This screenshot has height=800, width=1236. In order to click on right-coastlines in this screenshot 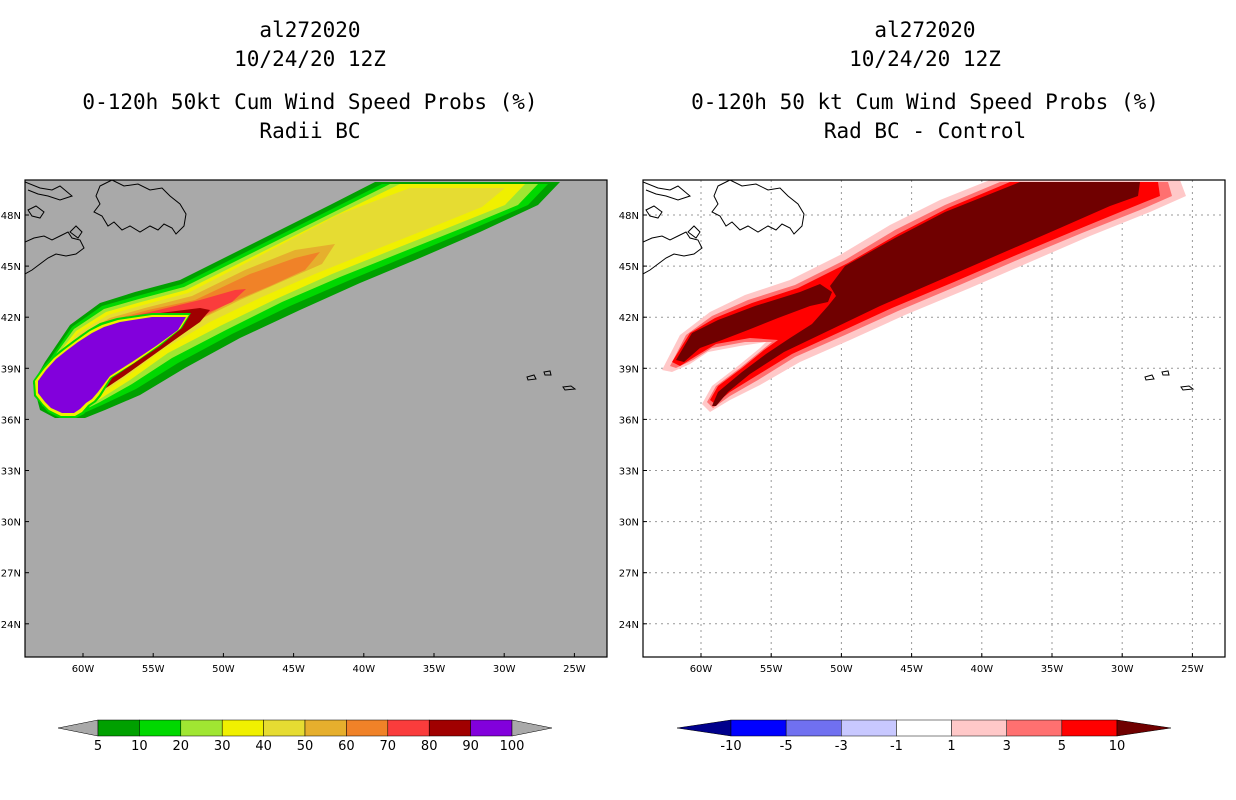, I will do `click(919, 285)`.